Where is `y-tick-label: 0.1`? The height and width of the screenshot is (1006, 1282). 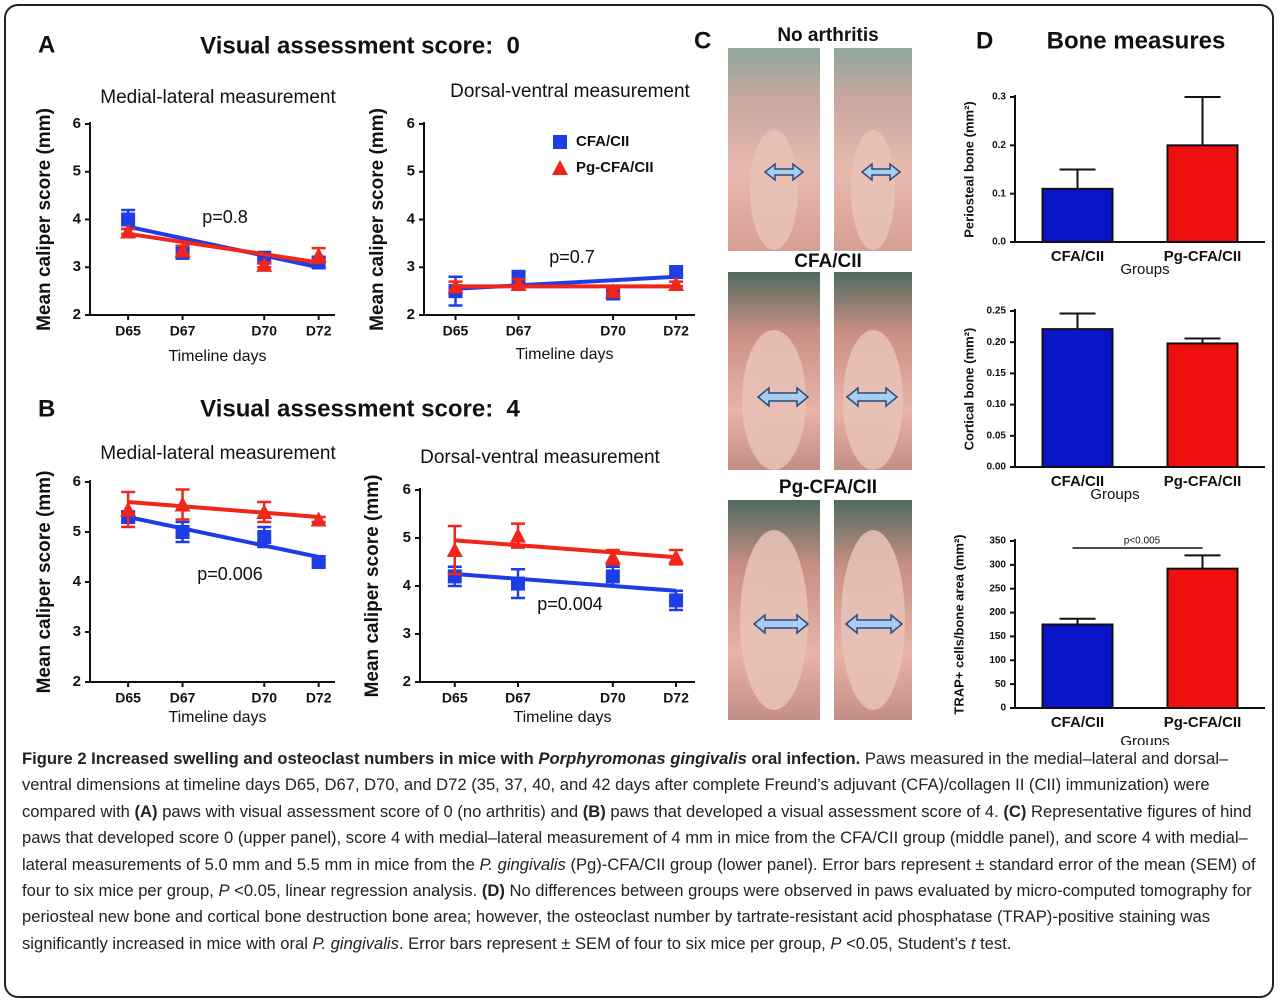 y-tick-label: 0.1 is located at coordinates (999, 193).